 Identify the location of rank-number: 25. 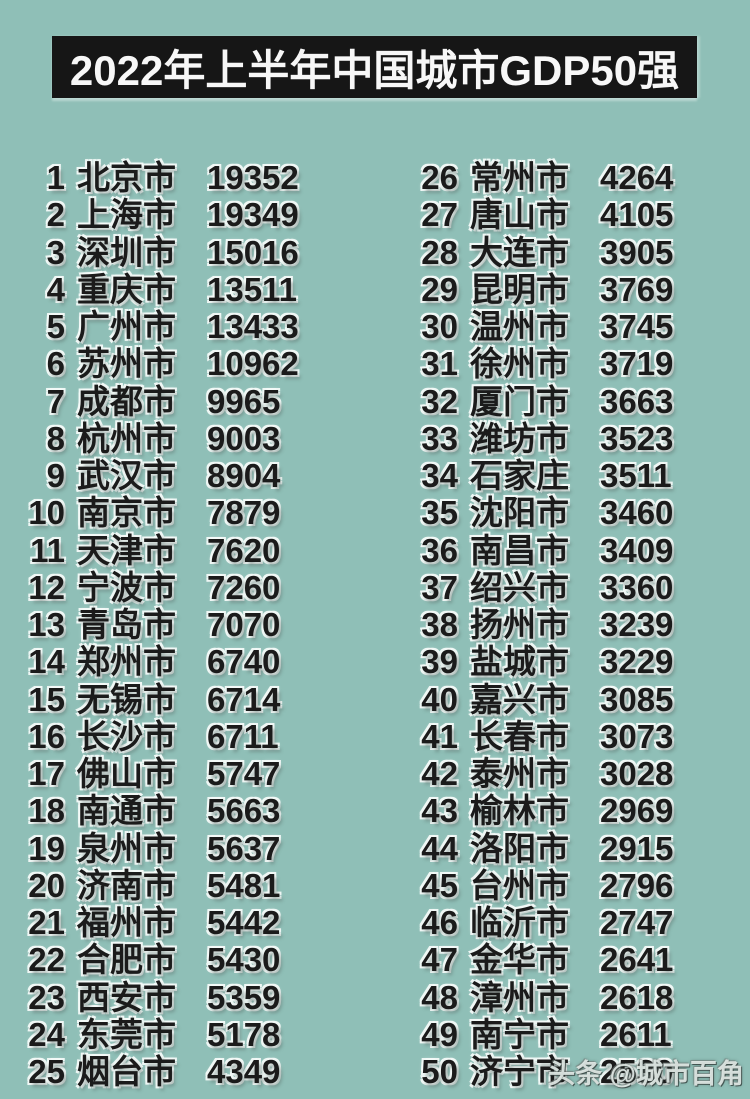
(46, 1072).